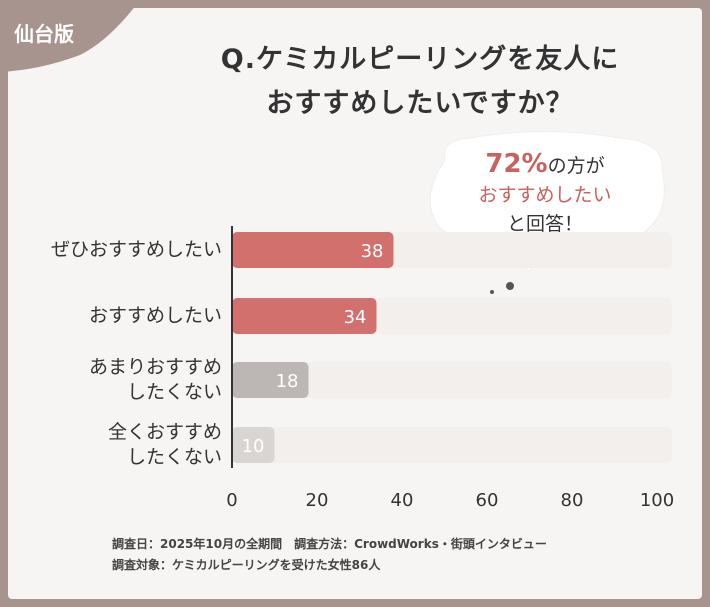  Describe the element at coordinates (420, 81) in the screenshot. I see `chart-title: Q.ケミカルピーリングを友人に おすすめしたいですか？` at that location.